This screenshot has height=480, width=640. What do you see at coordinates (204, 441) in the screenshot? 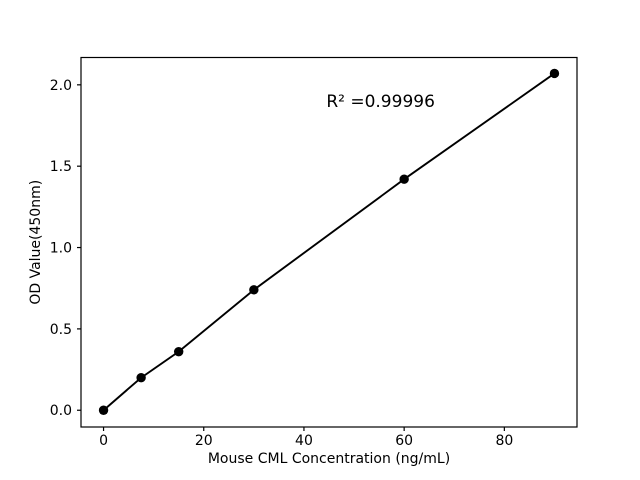
I see `x-tick-label: 20` at bounding box center [204, 441].